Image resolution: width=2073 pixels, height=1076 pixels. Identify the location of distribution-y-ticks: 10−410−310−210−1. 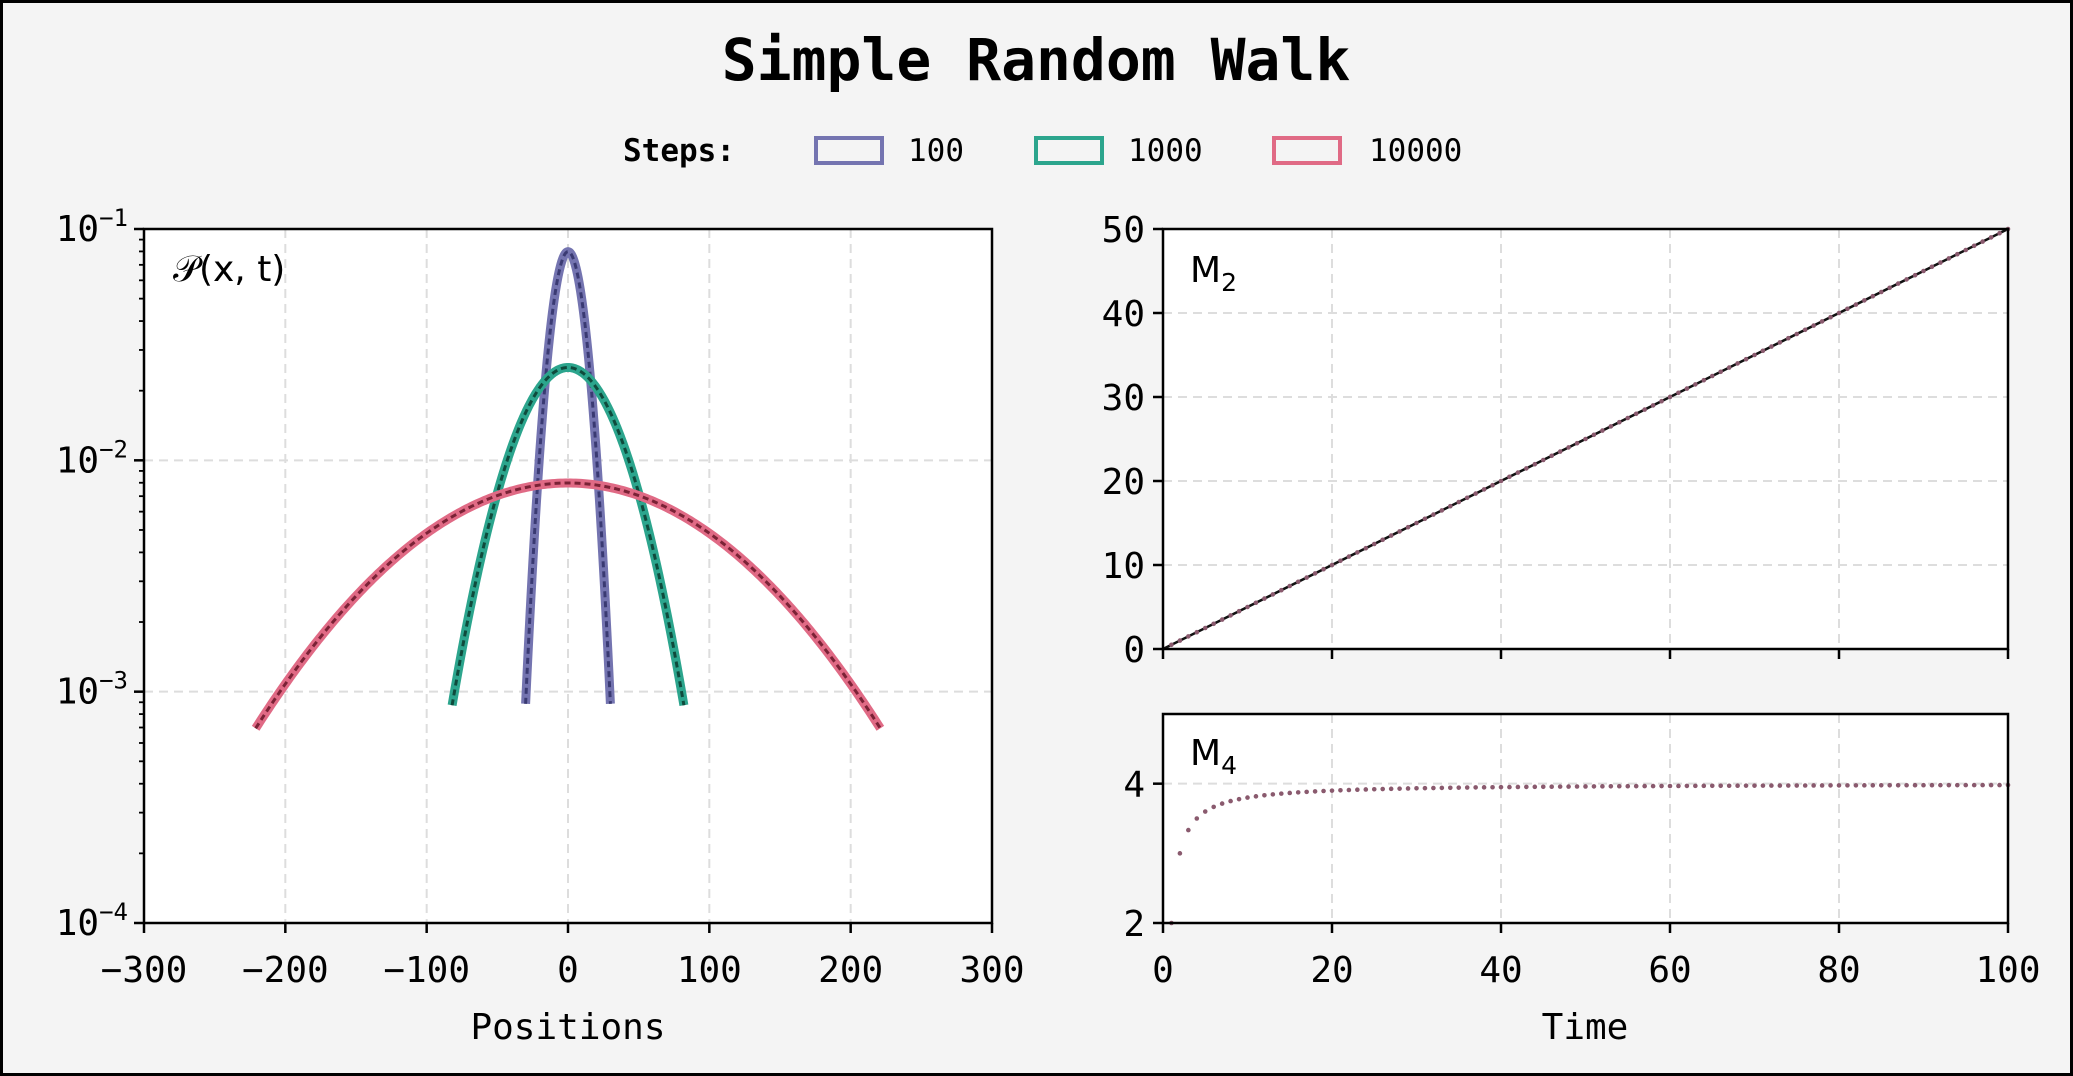
(100, 574).